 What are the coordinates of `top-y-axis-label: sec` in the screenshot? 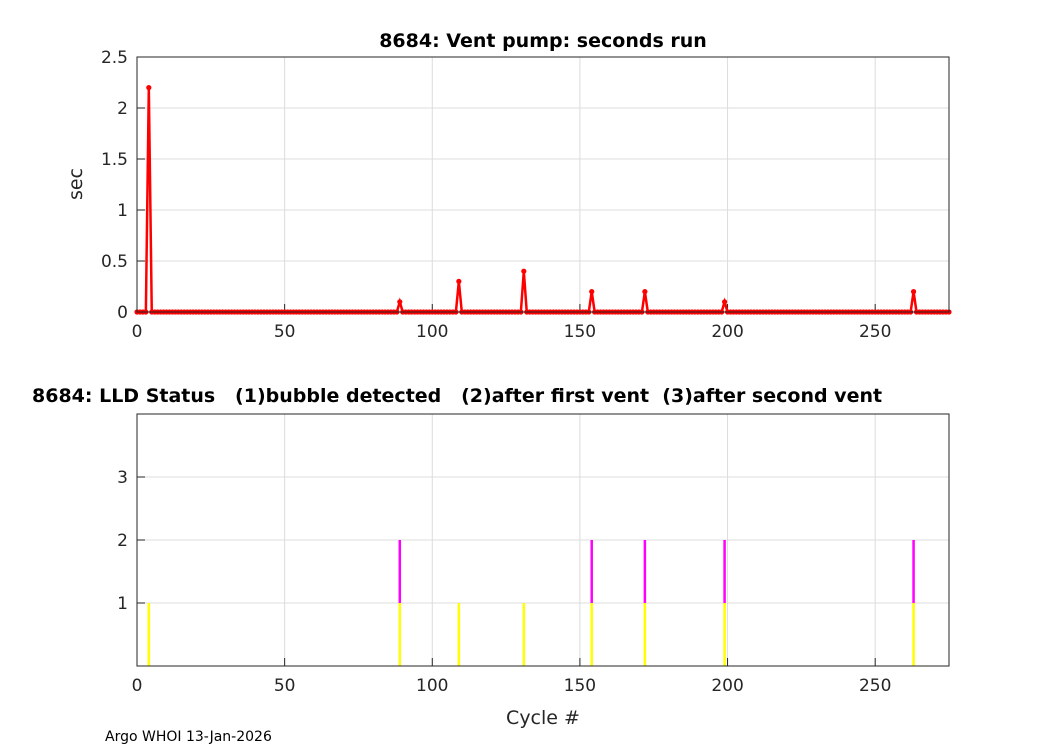 It's located at (76, 184).